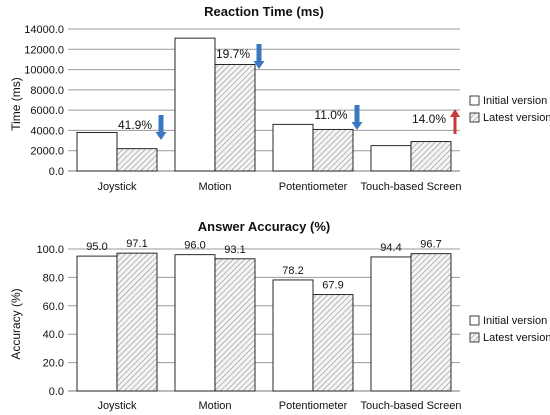 The height and width of the screenshot is (415, 550). Describe the element at coordinates (47, 91) in the screenshot. I see `y-tick-label: 8000.0` at that location.